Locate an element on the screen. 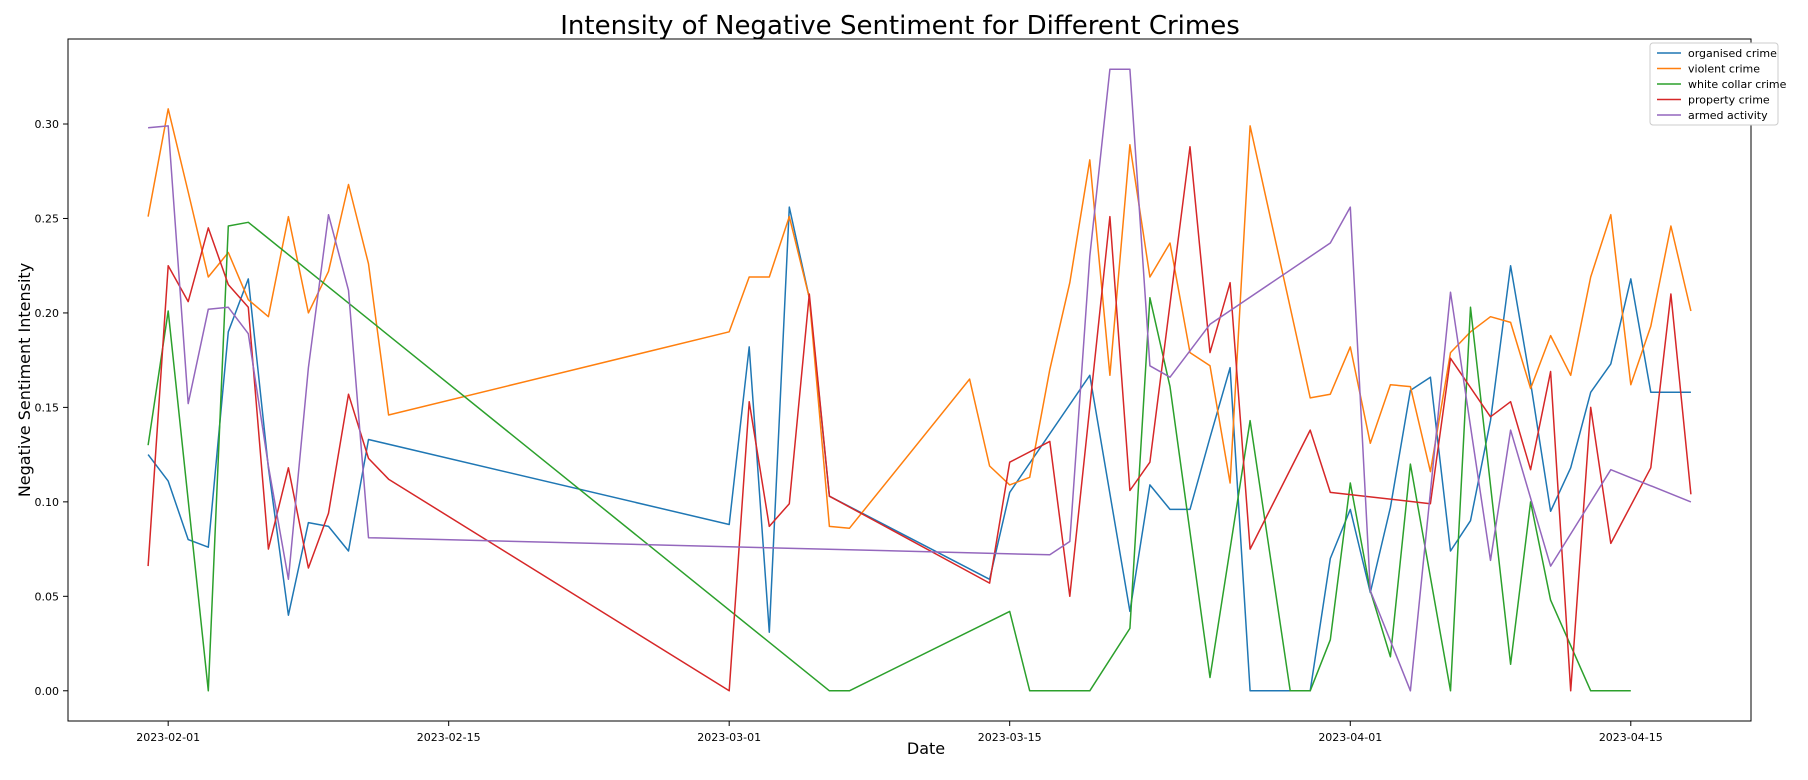 The height and width of the screenshot is (780, 1808). y-tick-label: 0.30 is located at coordinates (47, 124).